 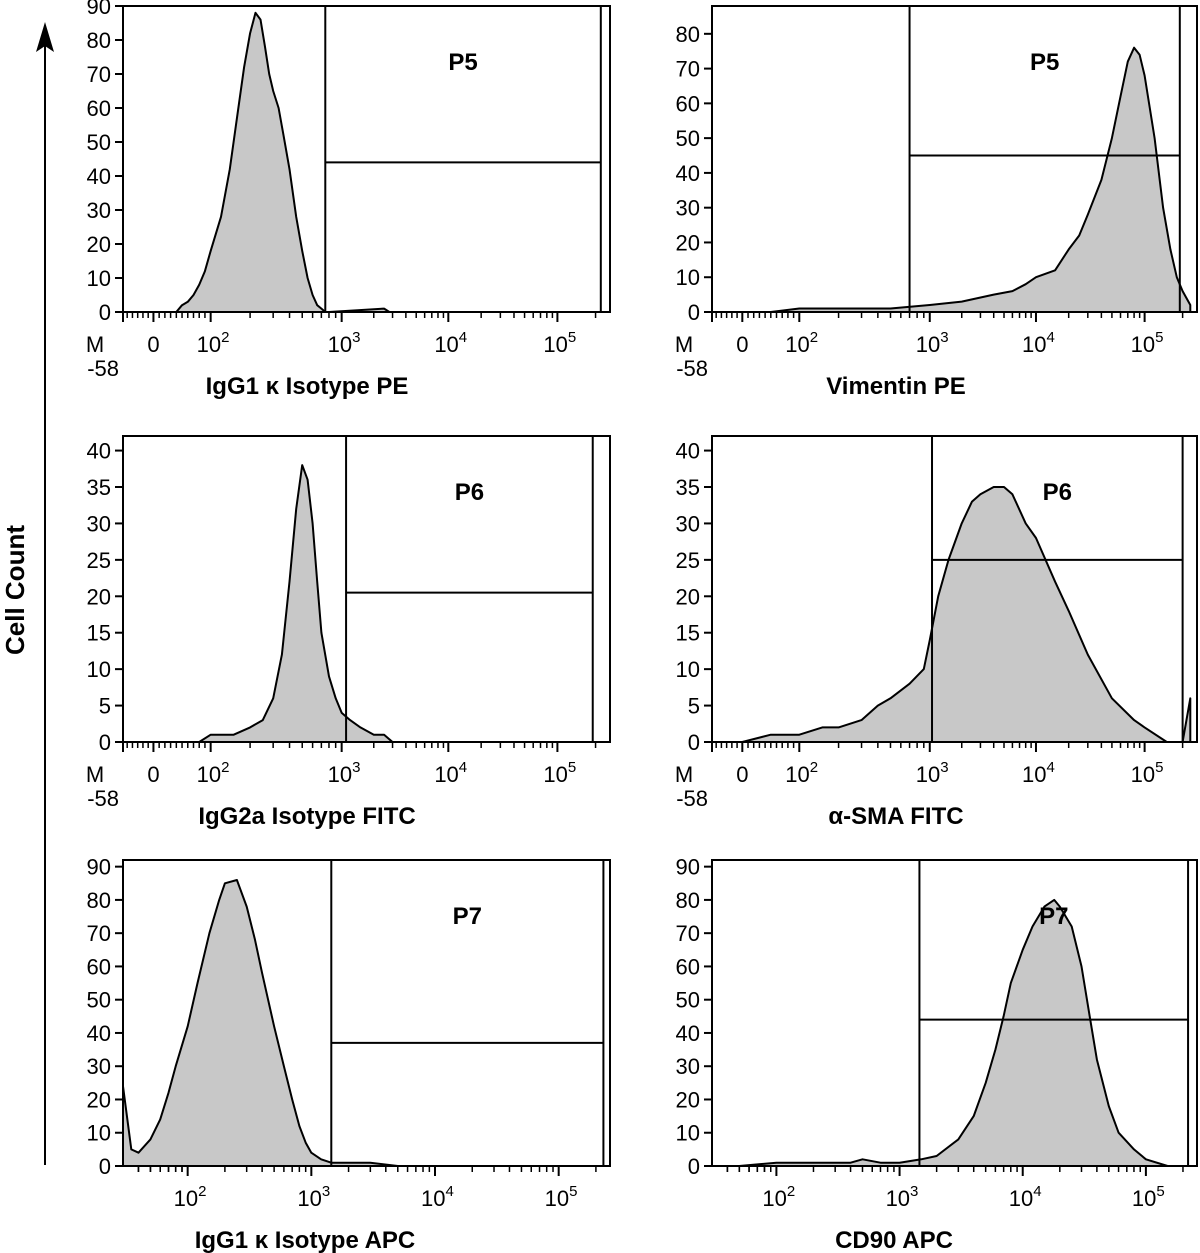 I want to click on y-tick-label: 70, so click(x=688, y=933).